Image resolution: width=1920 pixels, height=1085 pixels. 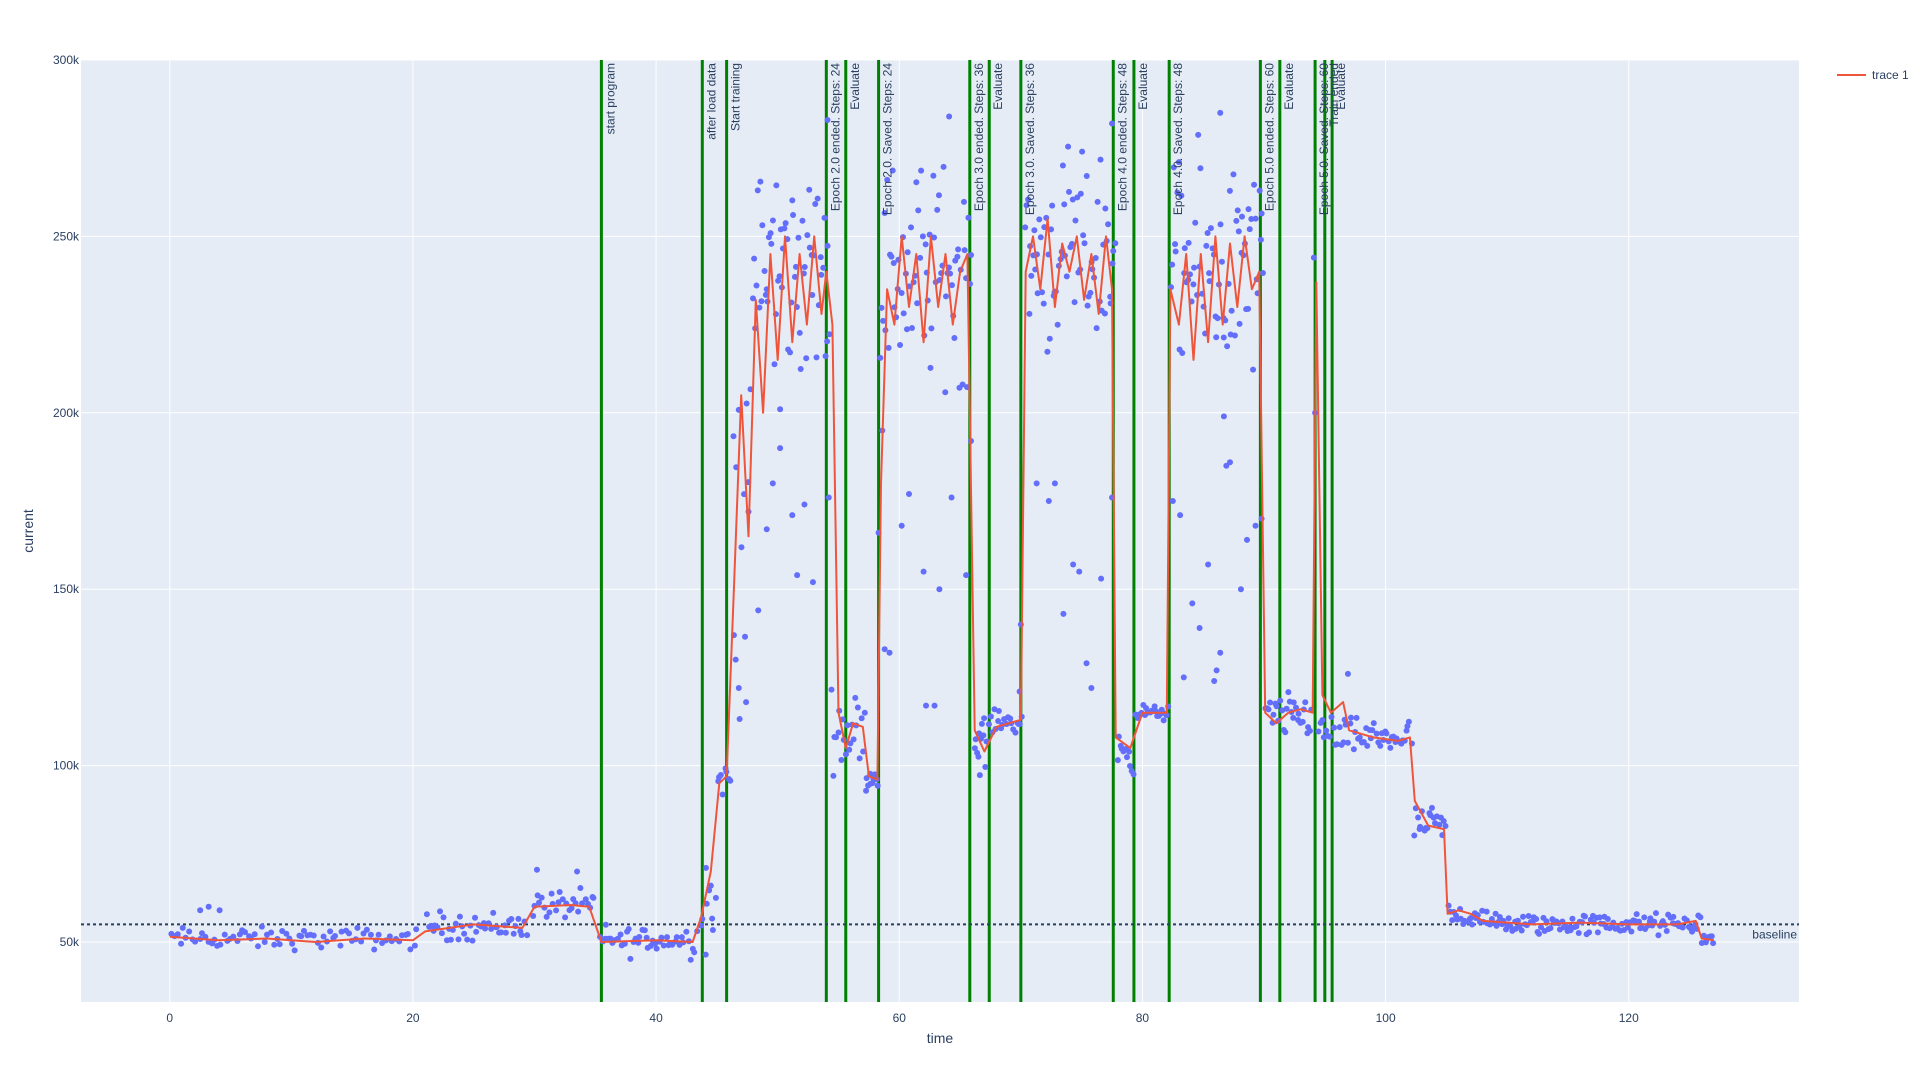 What do you see at coordinates (66, 413) in the screenshot?
I see `y-tick-label: 200k` at bounding box center [66, 413].